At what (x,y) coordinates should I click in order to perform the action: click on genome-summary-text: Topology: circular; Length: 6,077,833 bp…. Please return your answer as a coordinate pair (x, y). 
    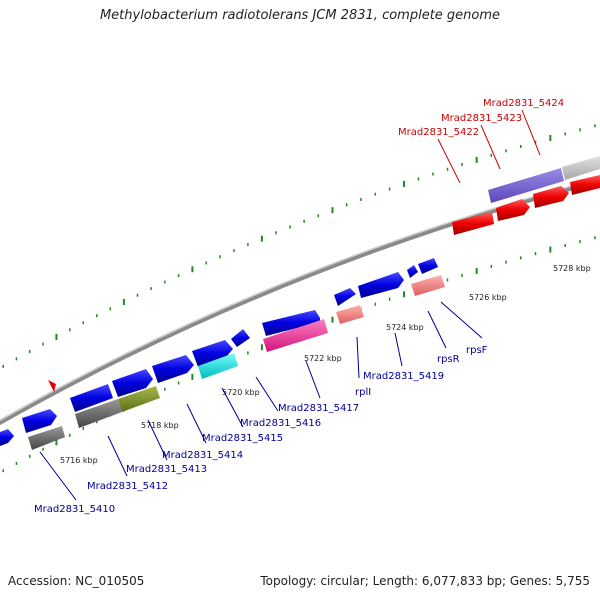
    Looking at the image, I should click on (425, 581).